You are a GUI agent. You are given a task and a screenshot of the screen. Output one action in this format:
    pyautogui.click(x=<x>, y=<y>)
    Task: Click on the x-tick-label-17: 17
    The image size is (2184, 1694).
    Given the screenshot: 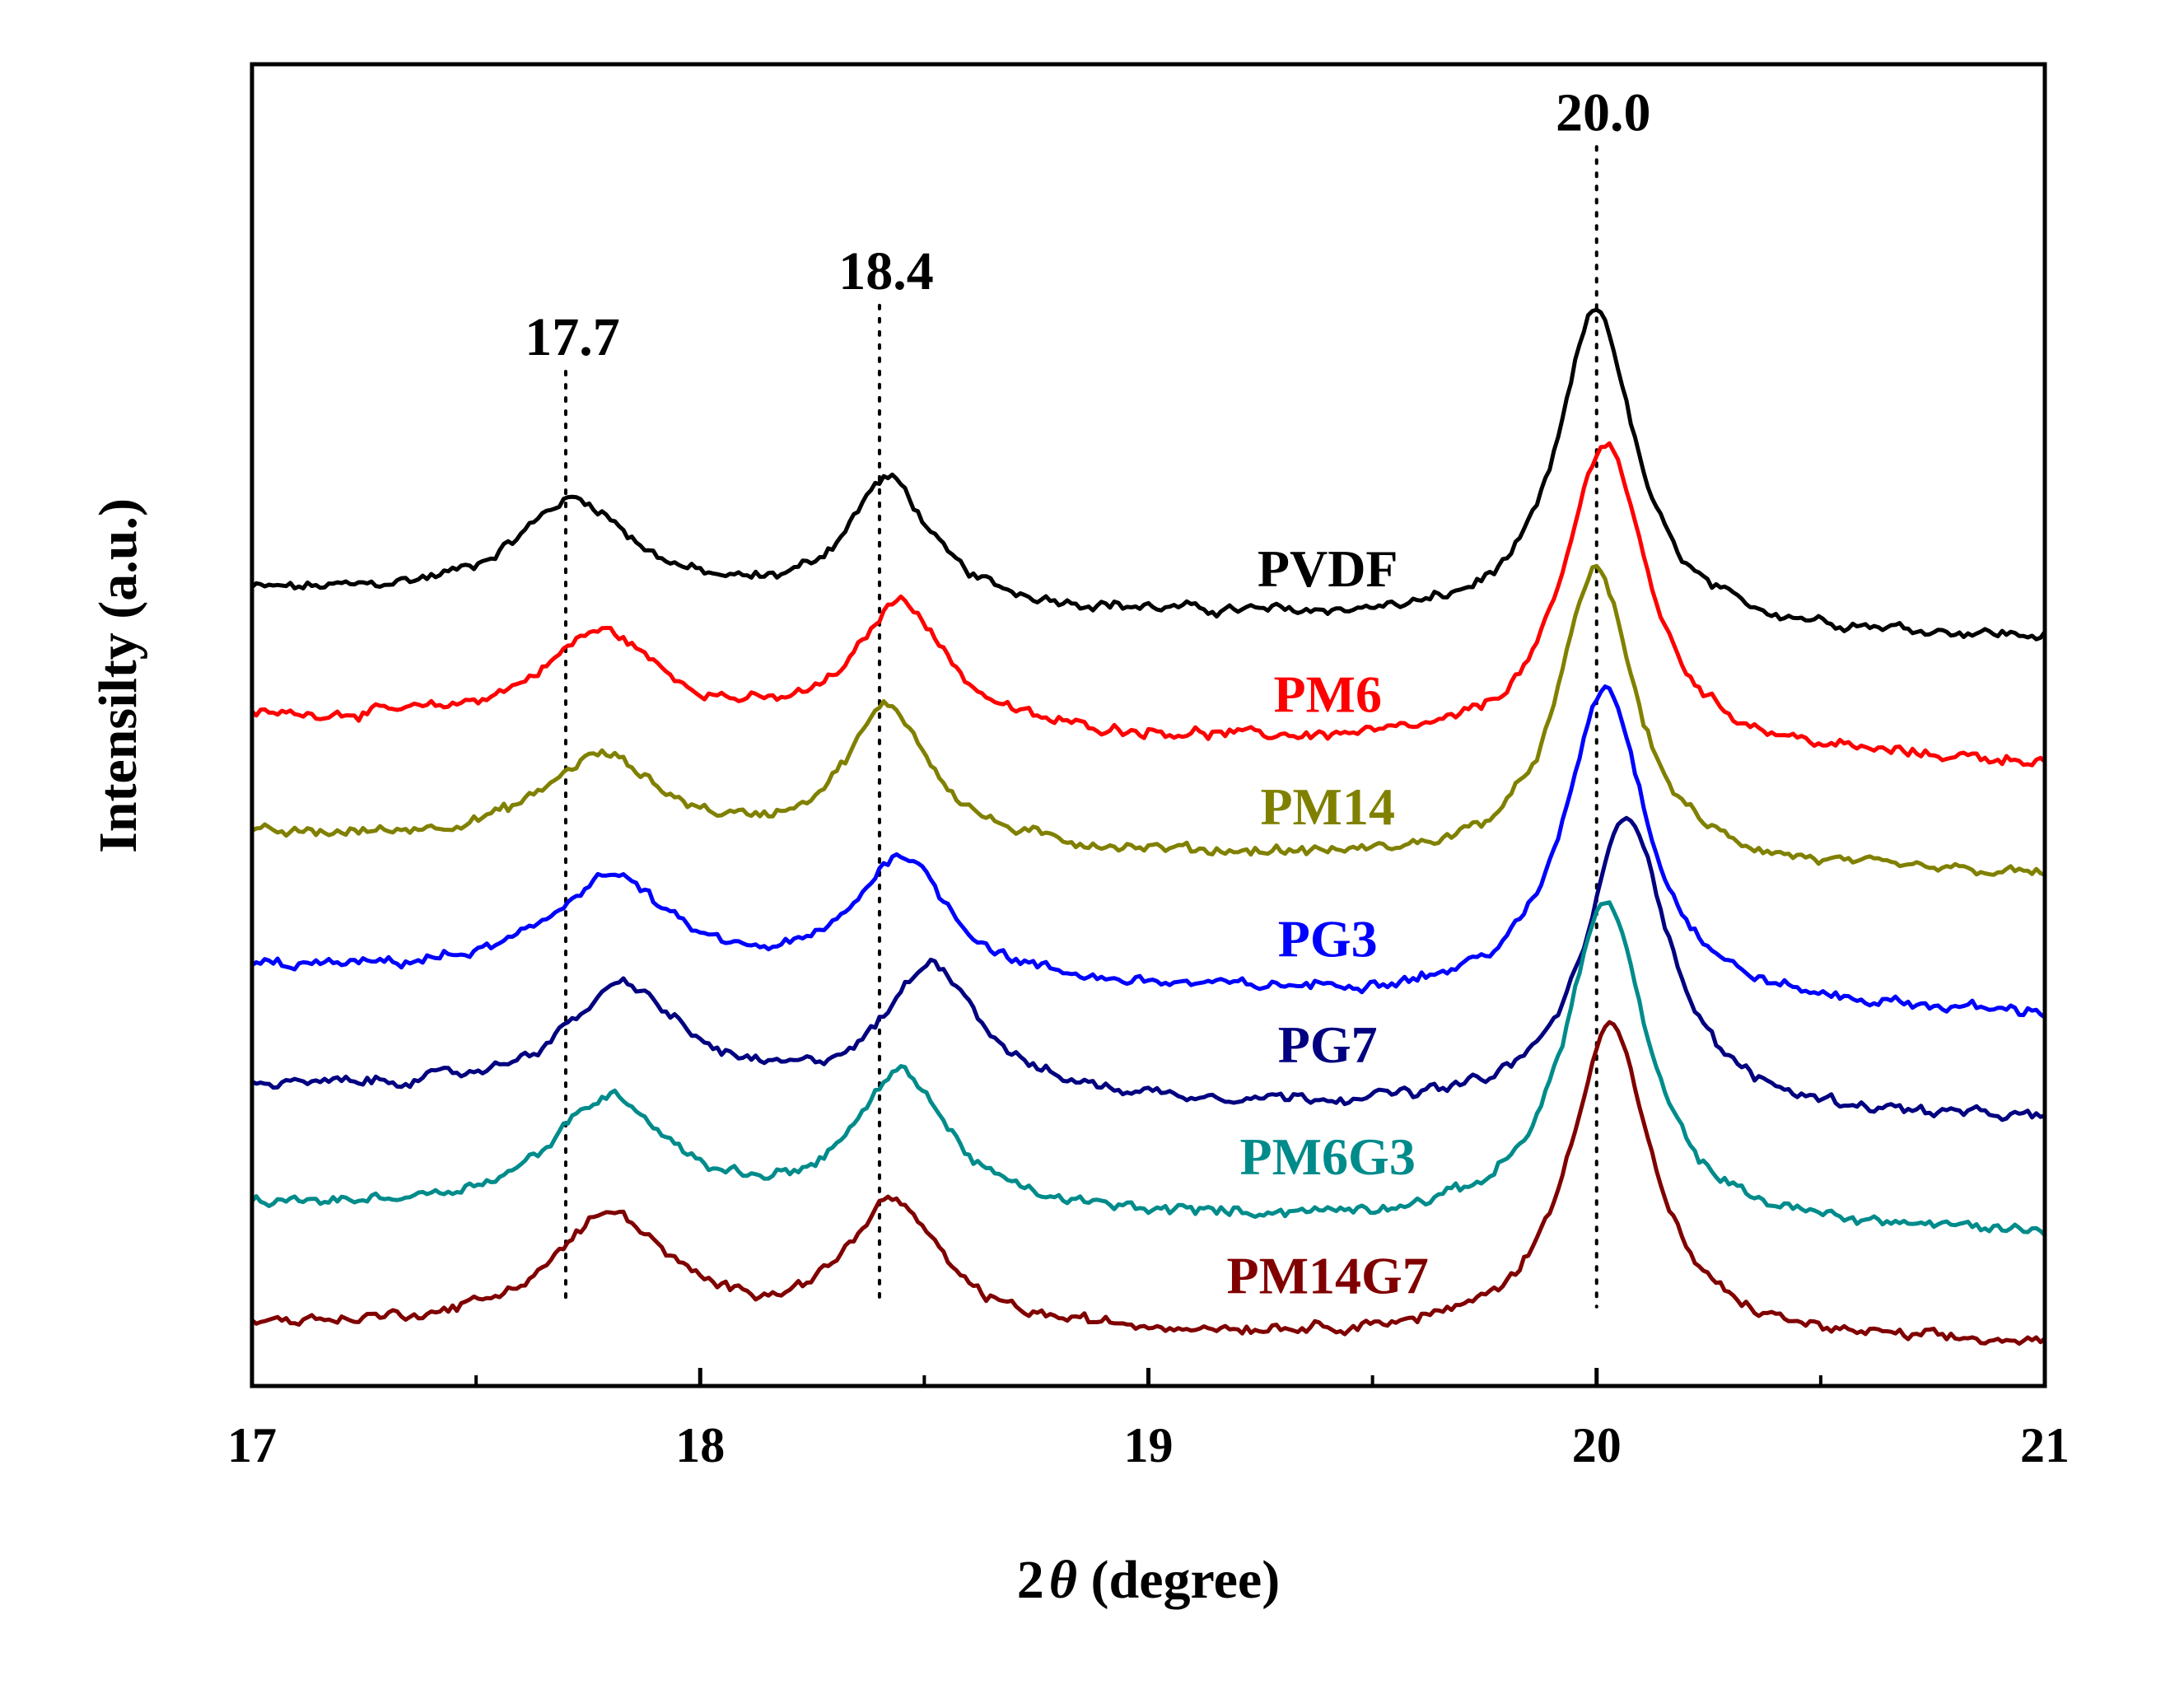 What is the action you would take?
    pyautogui.click(x=252, y=1445)
    